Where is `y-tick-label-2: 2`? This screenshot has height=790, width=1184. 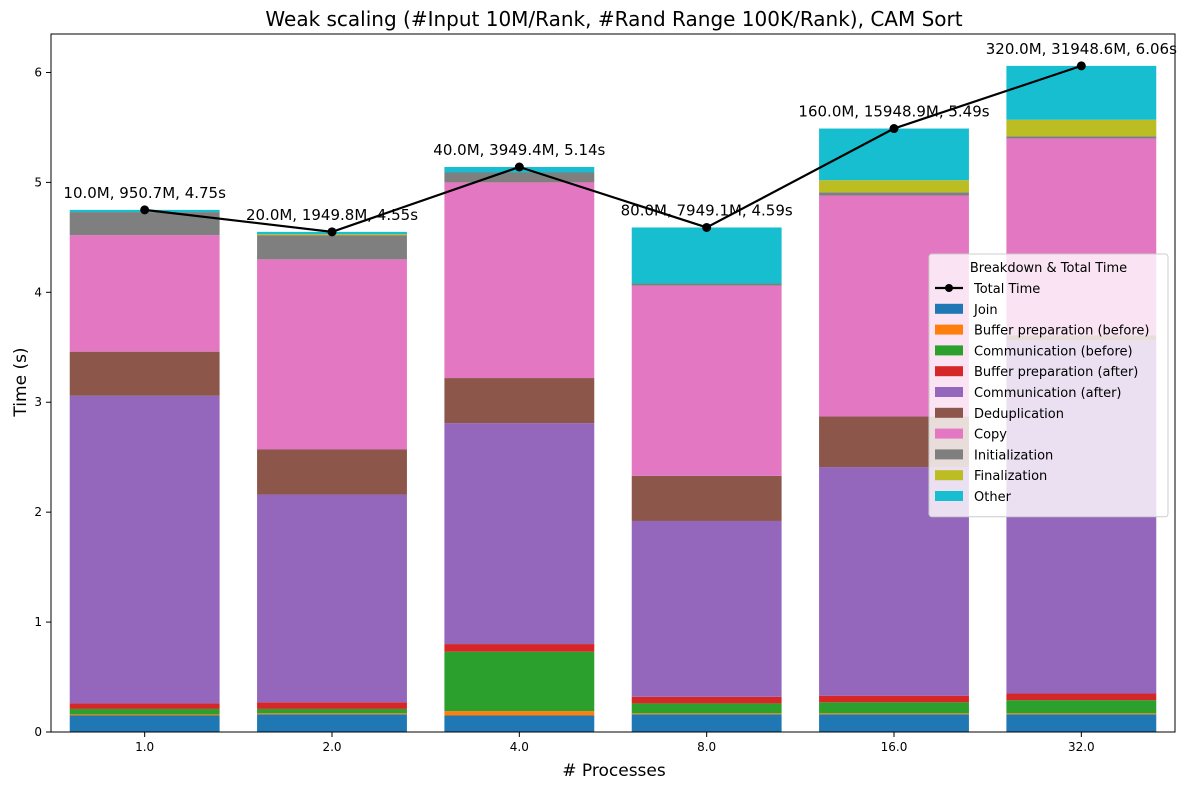 y-tick-label-2: 2 is located at coordinates (38, 512).